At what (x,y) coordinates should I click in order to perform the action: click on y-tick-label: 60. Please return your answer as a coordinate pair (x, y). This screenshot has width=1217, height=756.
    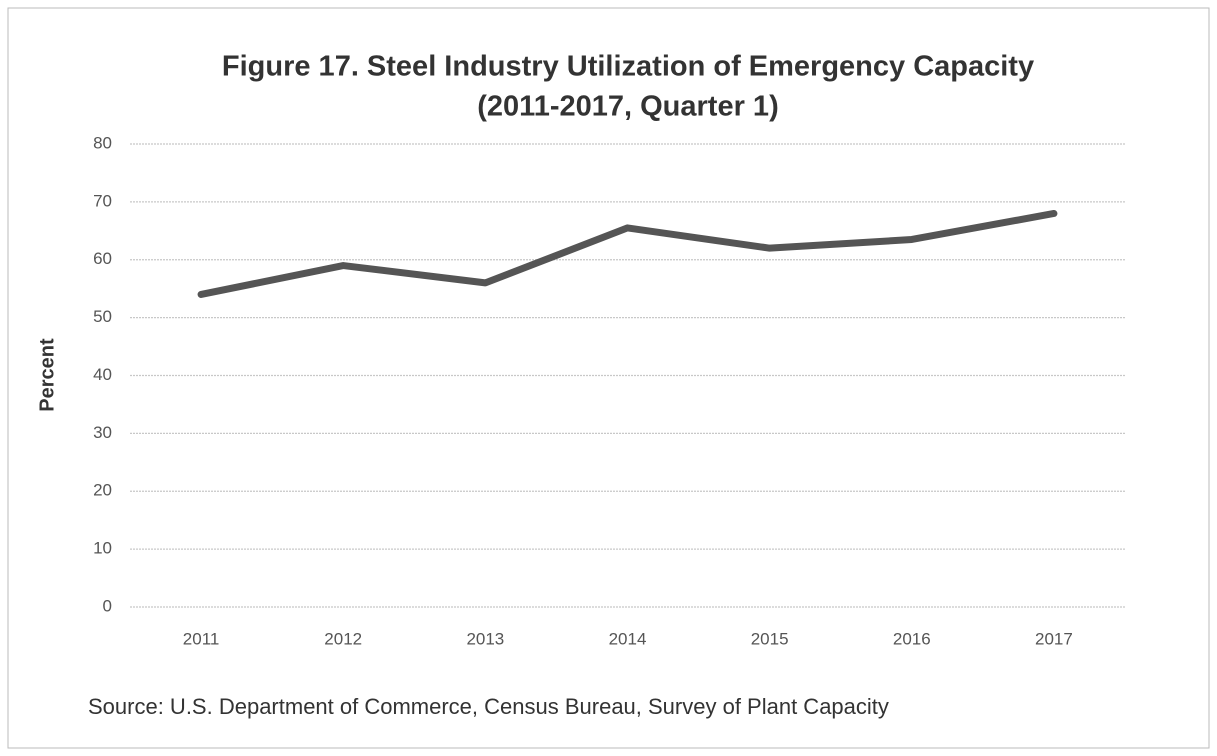
    Looking at the image, I should click on (102, 258).